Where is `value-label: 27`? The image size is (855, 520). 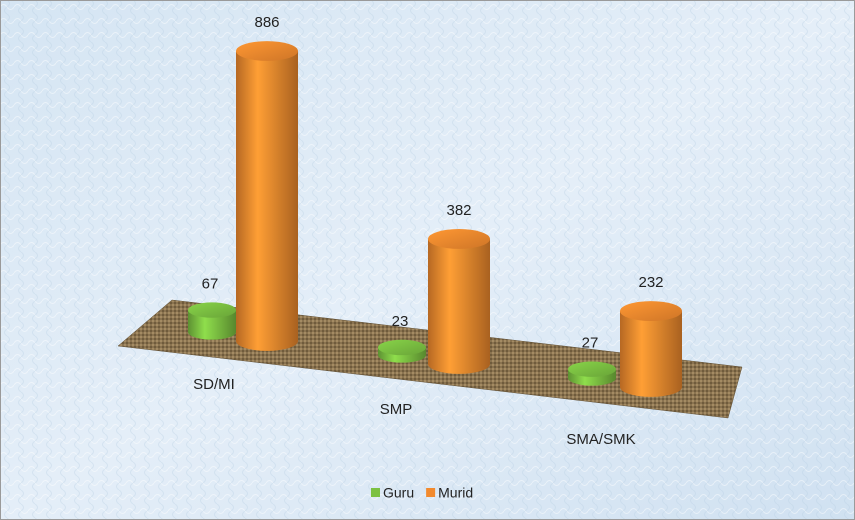 value-label: 27 is located at coordinates (590, 342).